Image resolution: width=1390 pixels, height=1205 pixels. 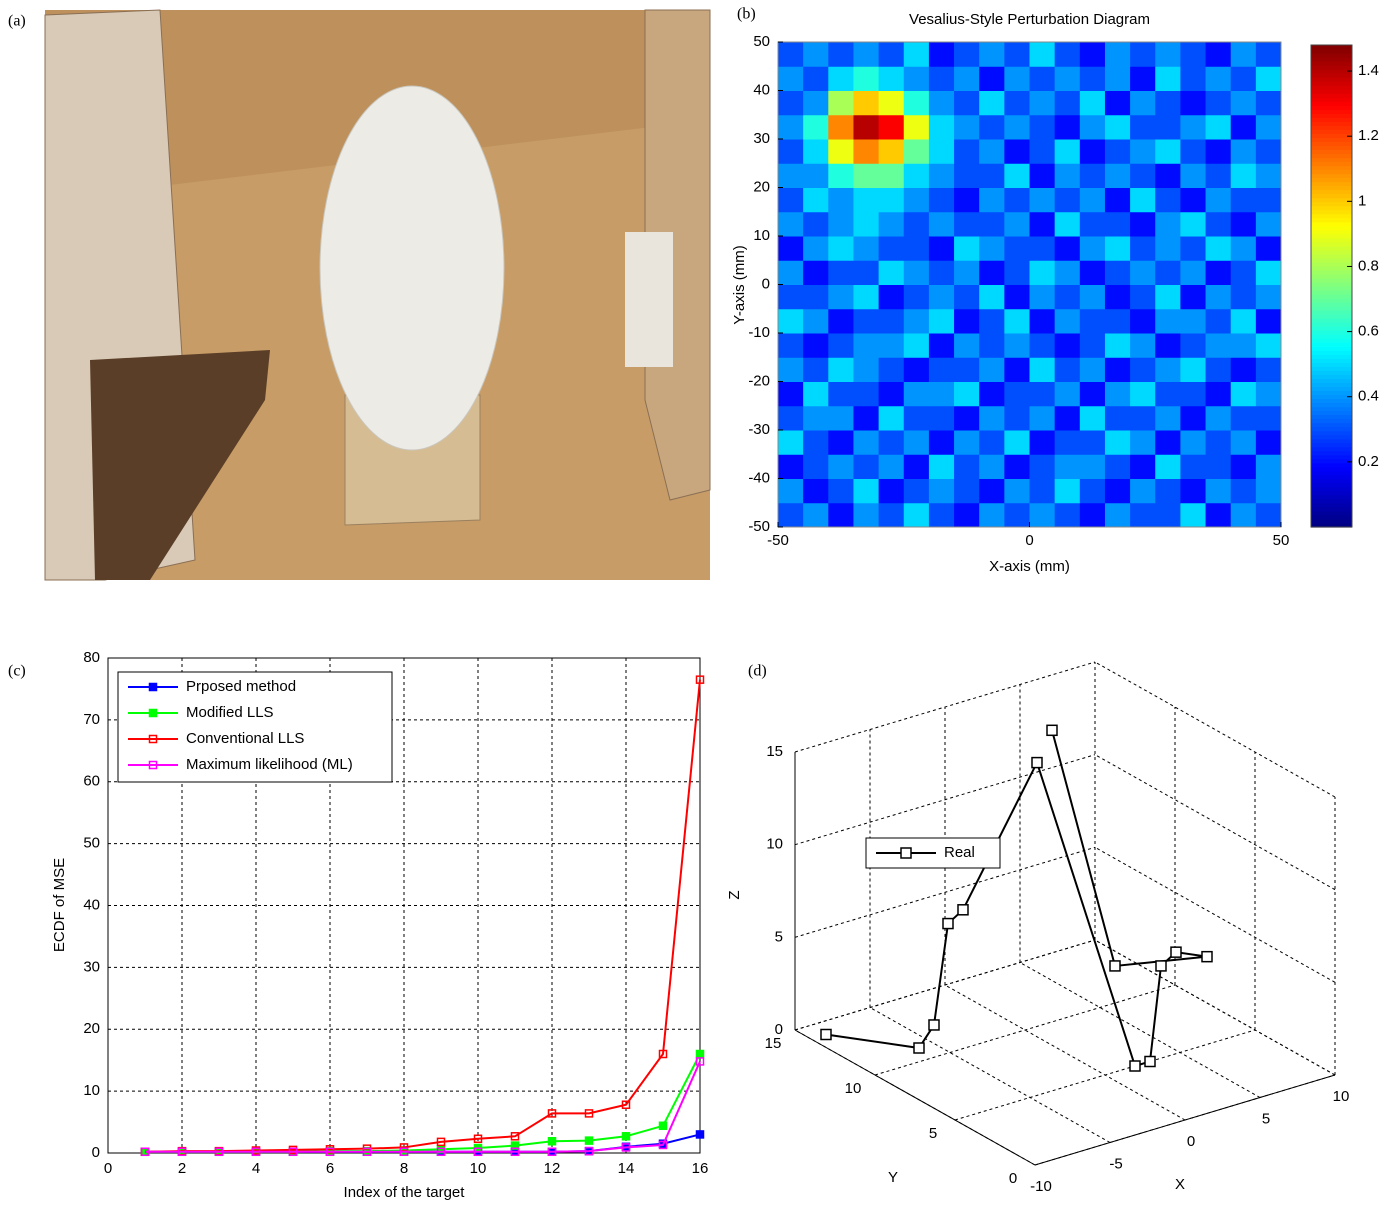 What do you see at coordinates (1215, 1007) in the screenshot?
I see `grid-line` at bounding box center [1215, 1007].